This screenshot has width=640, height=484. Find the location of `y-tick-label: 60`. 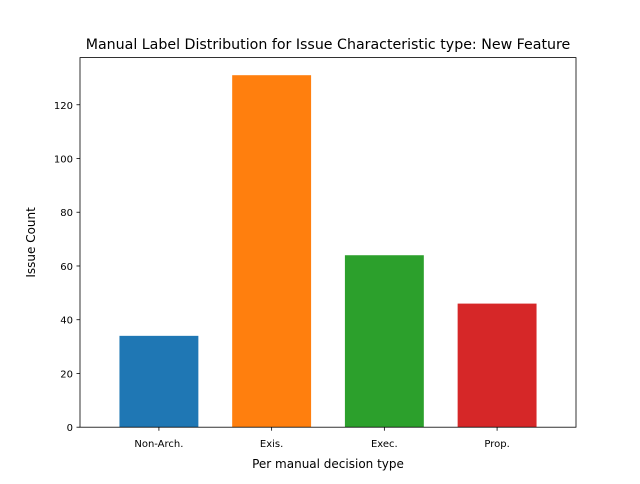

y-tick-label: 60 is located at coordinates (66, 267).